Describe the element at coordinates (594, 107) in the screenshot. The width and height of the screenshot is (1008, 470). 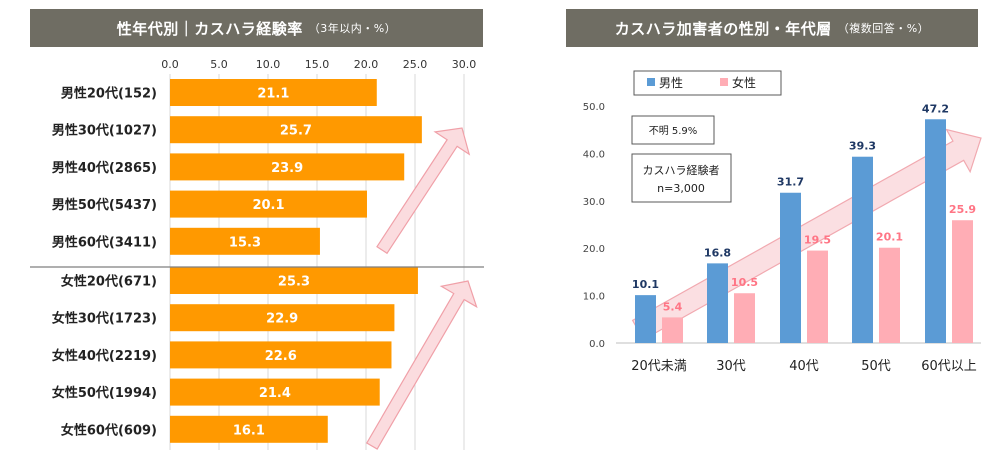
I see `y-tick-label: 50.0` at that location.